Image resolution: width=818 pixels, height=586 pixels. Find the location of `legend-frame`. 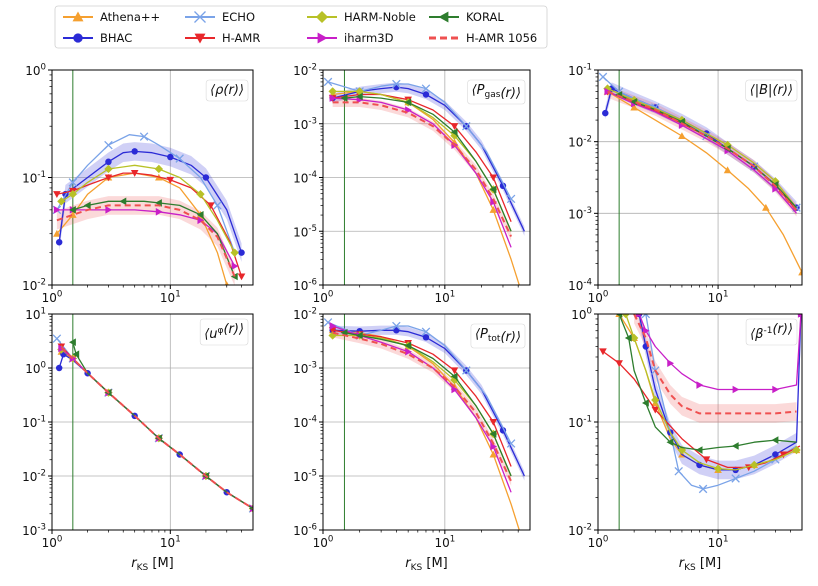

legend-frame is located at coordinates (301, 27).